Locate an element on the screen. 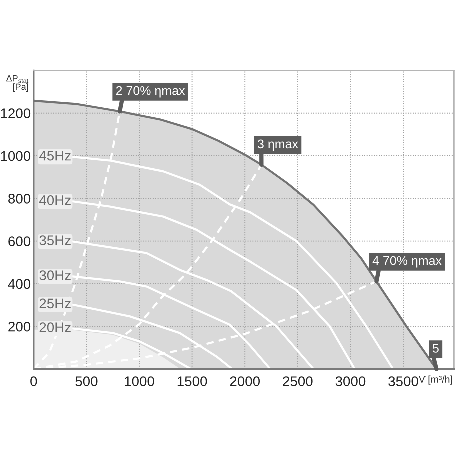 This screenshot has height=458, width=458. x-axis-title: V̇ [m³/h] is located at coordinates (435, 380).